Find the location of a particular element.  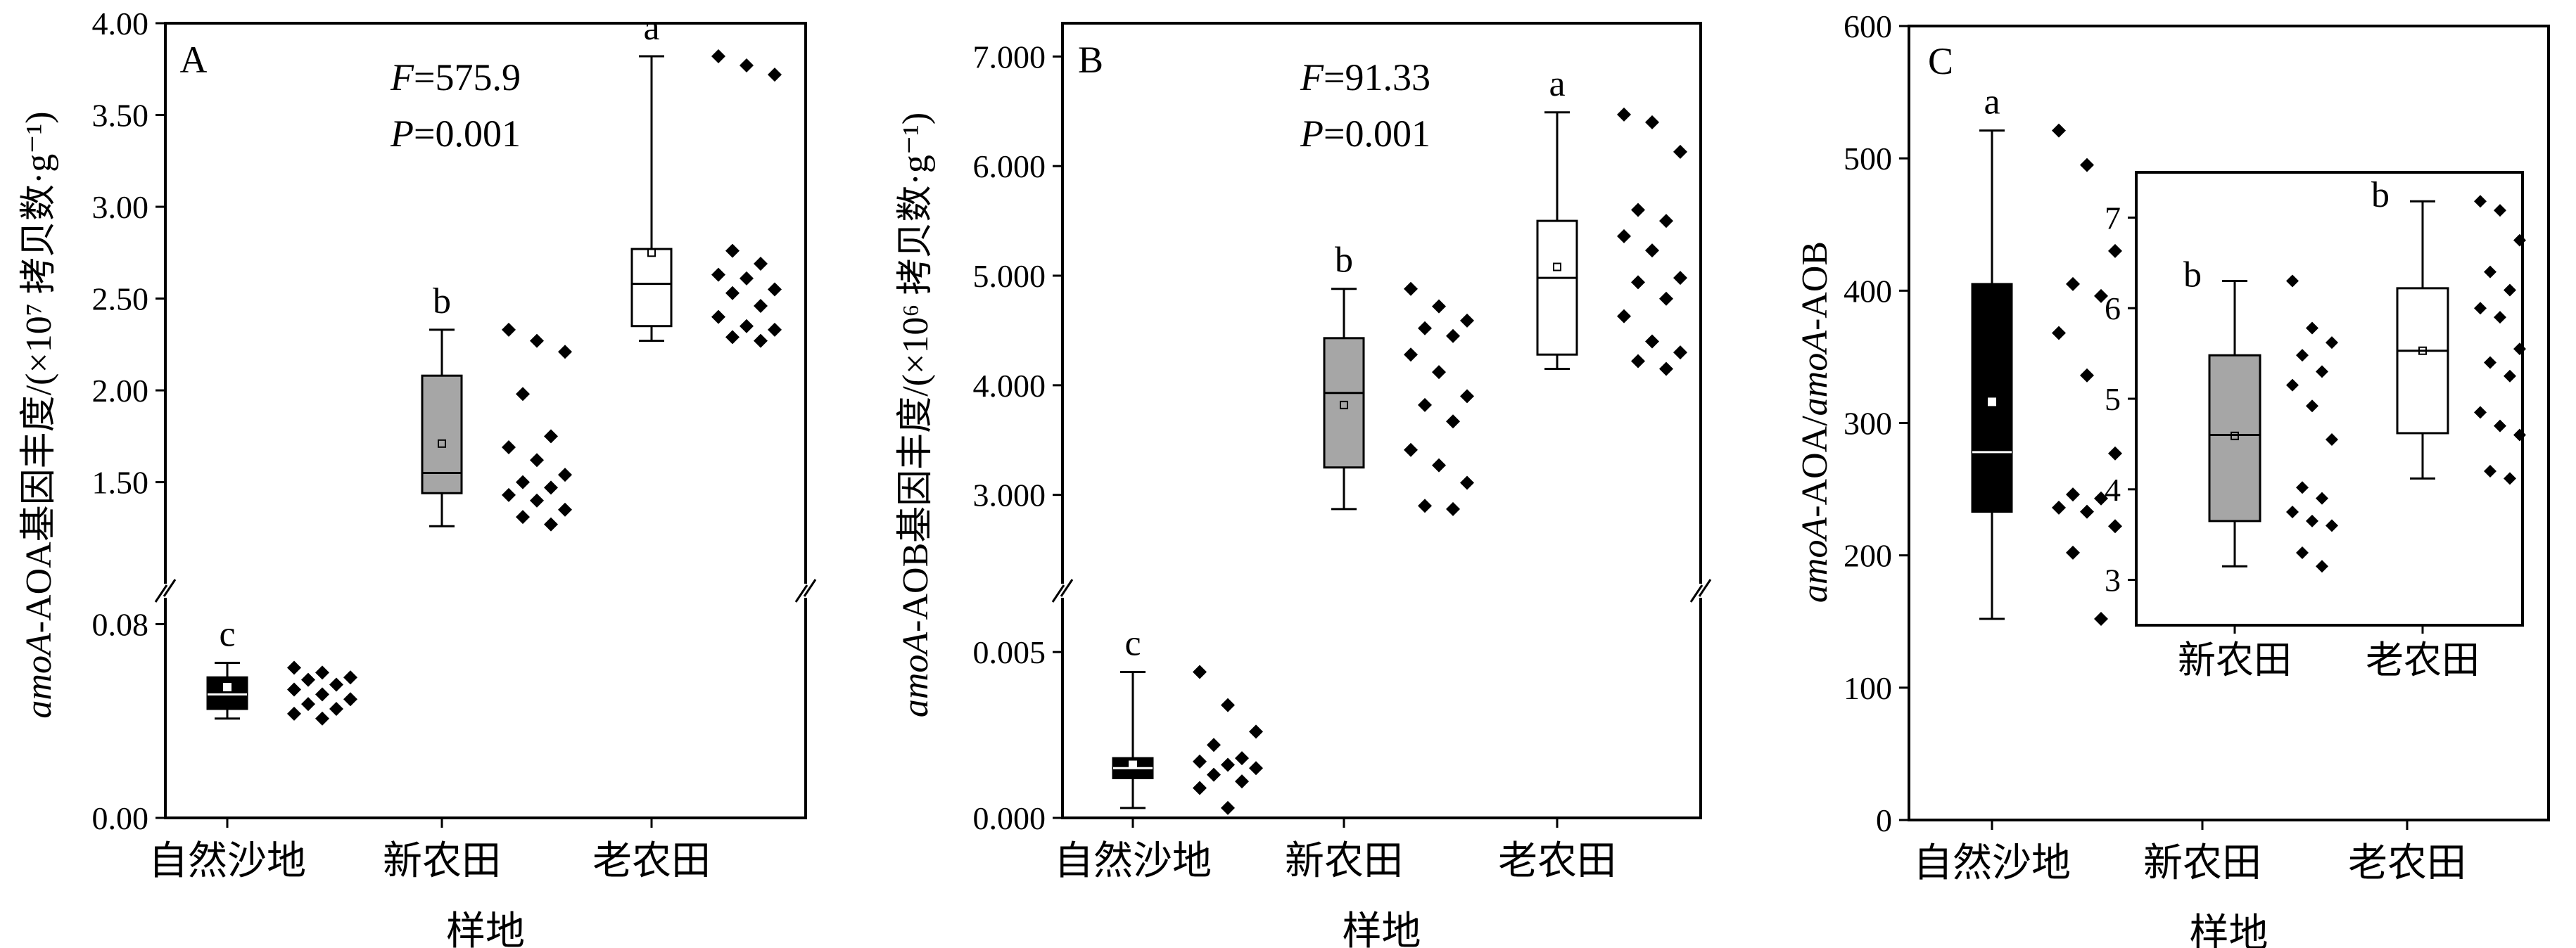

y-axis-title: amoA-AOB基因丰度/(×10⁶ 拷贝数·g⁻¹) is located at coordinates (916, 415).